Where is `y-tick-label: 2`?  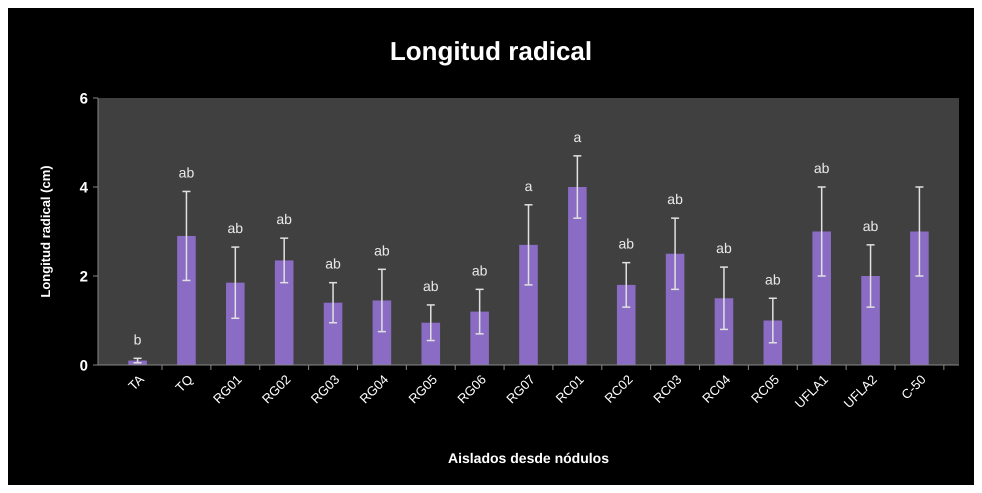 y-tick-label: 2 is located at coordinates (84, 277).